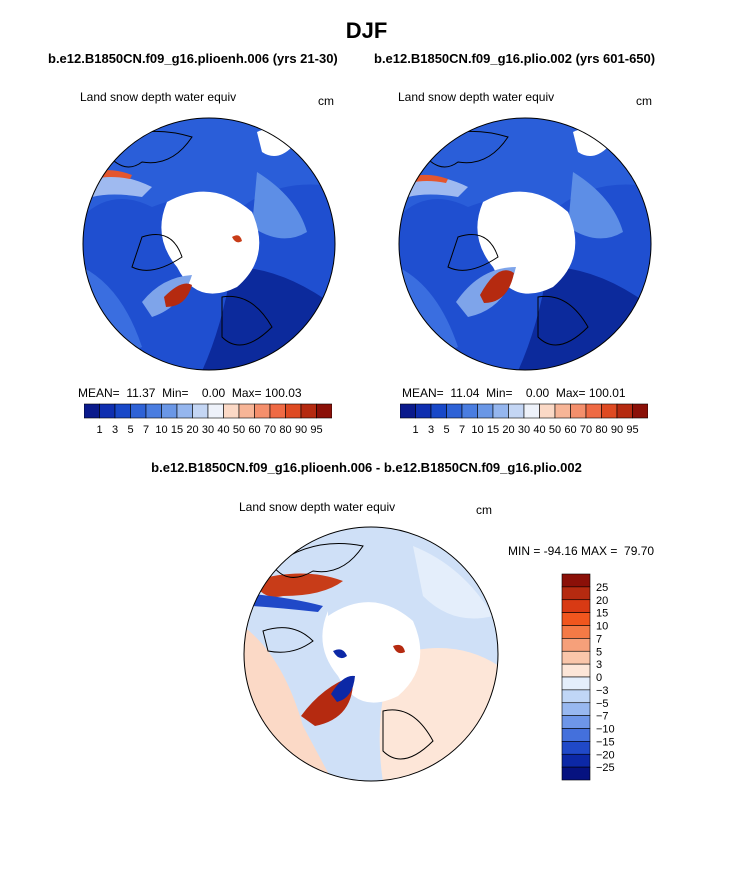 The height and width of the screenshot is (882, 733). What do you see at coordinates (208, 419) in the screenshot?
I see `left-panel-colorbar: 1 3 5 7 10 15 20 30 40 50 60 70 80 90 95` at bounding box center [208, 419].